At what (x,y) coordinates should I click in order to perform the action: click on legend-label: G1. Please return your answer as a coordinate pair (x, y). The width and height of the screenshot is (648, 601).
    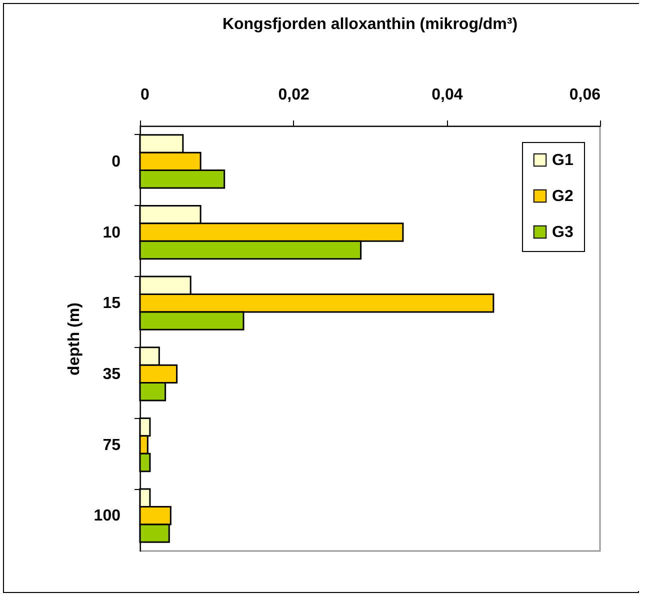
    Looking at the image, I should click on (563, 160).